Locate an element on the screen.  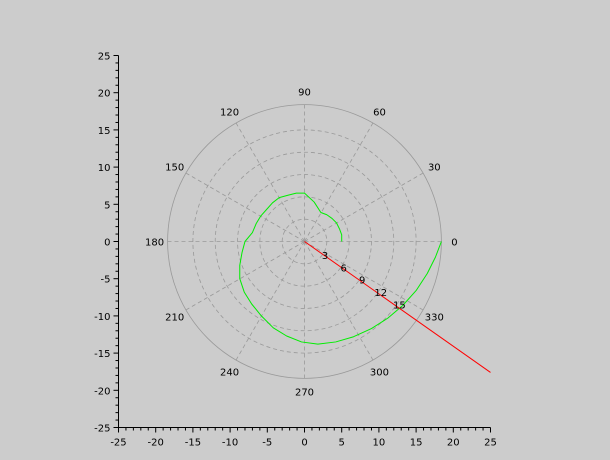
x-tick-label: 15 is located at coordinates (416, 443).